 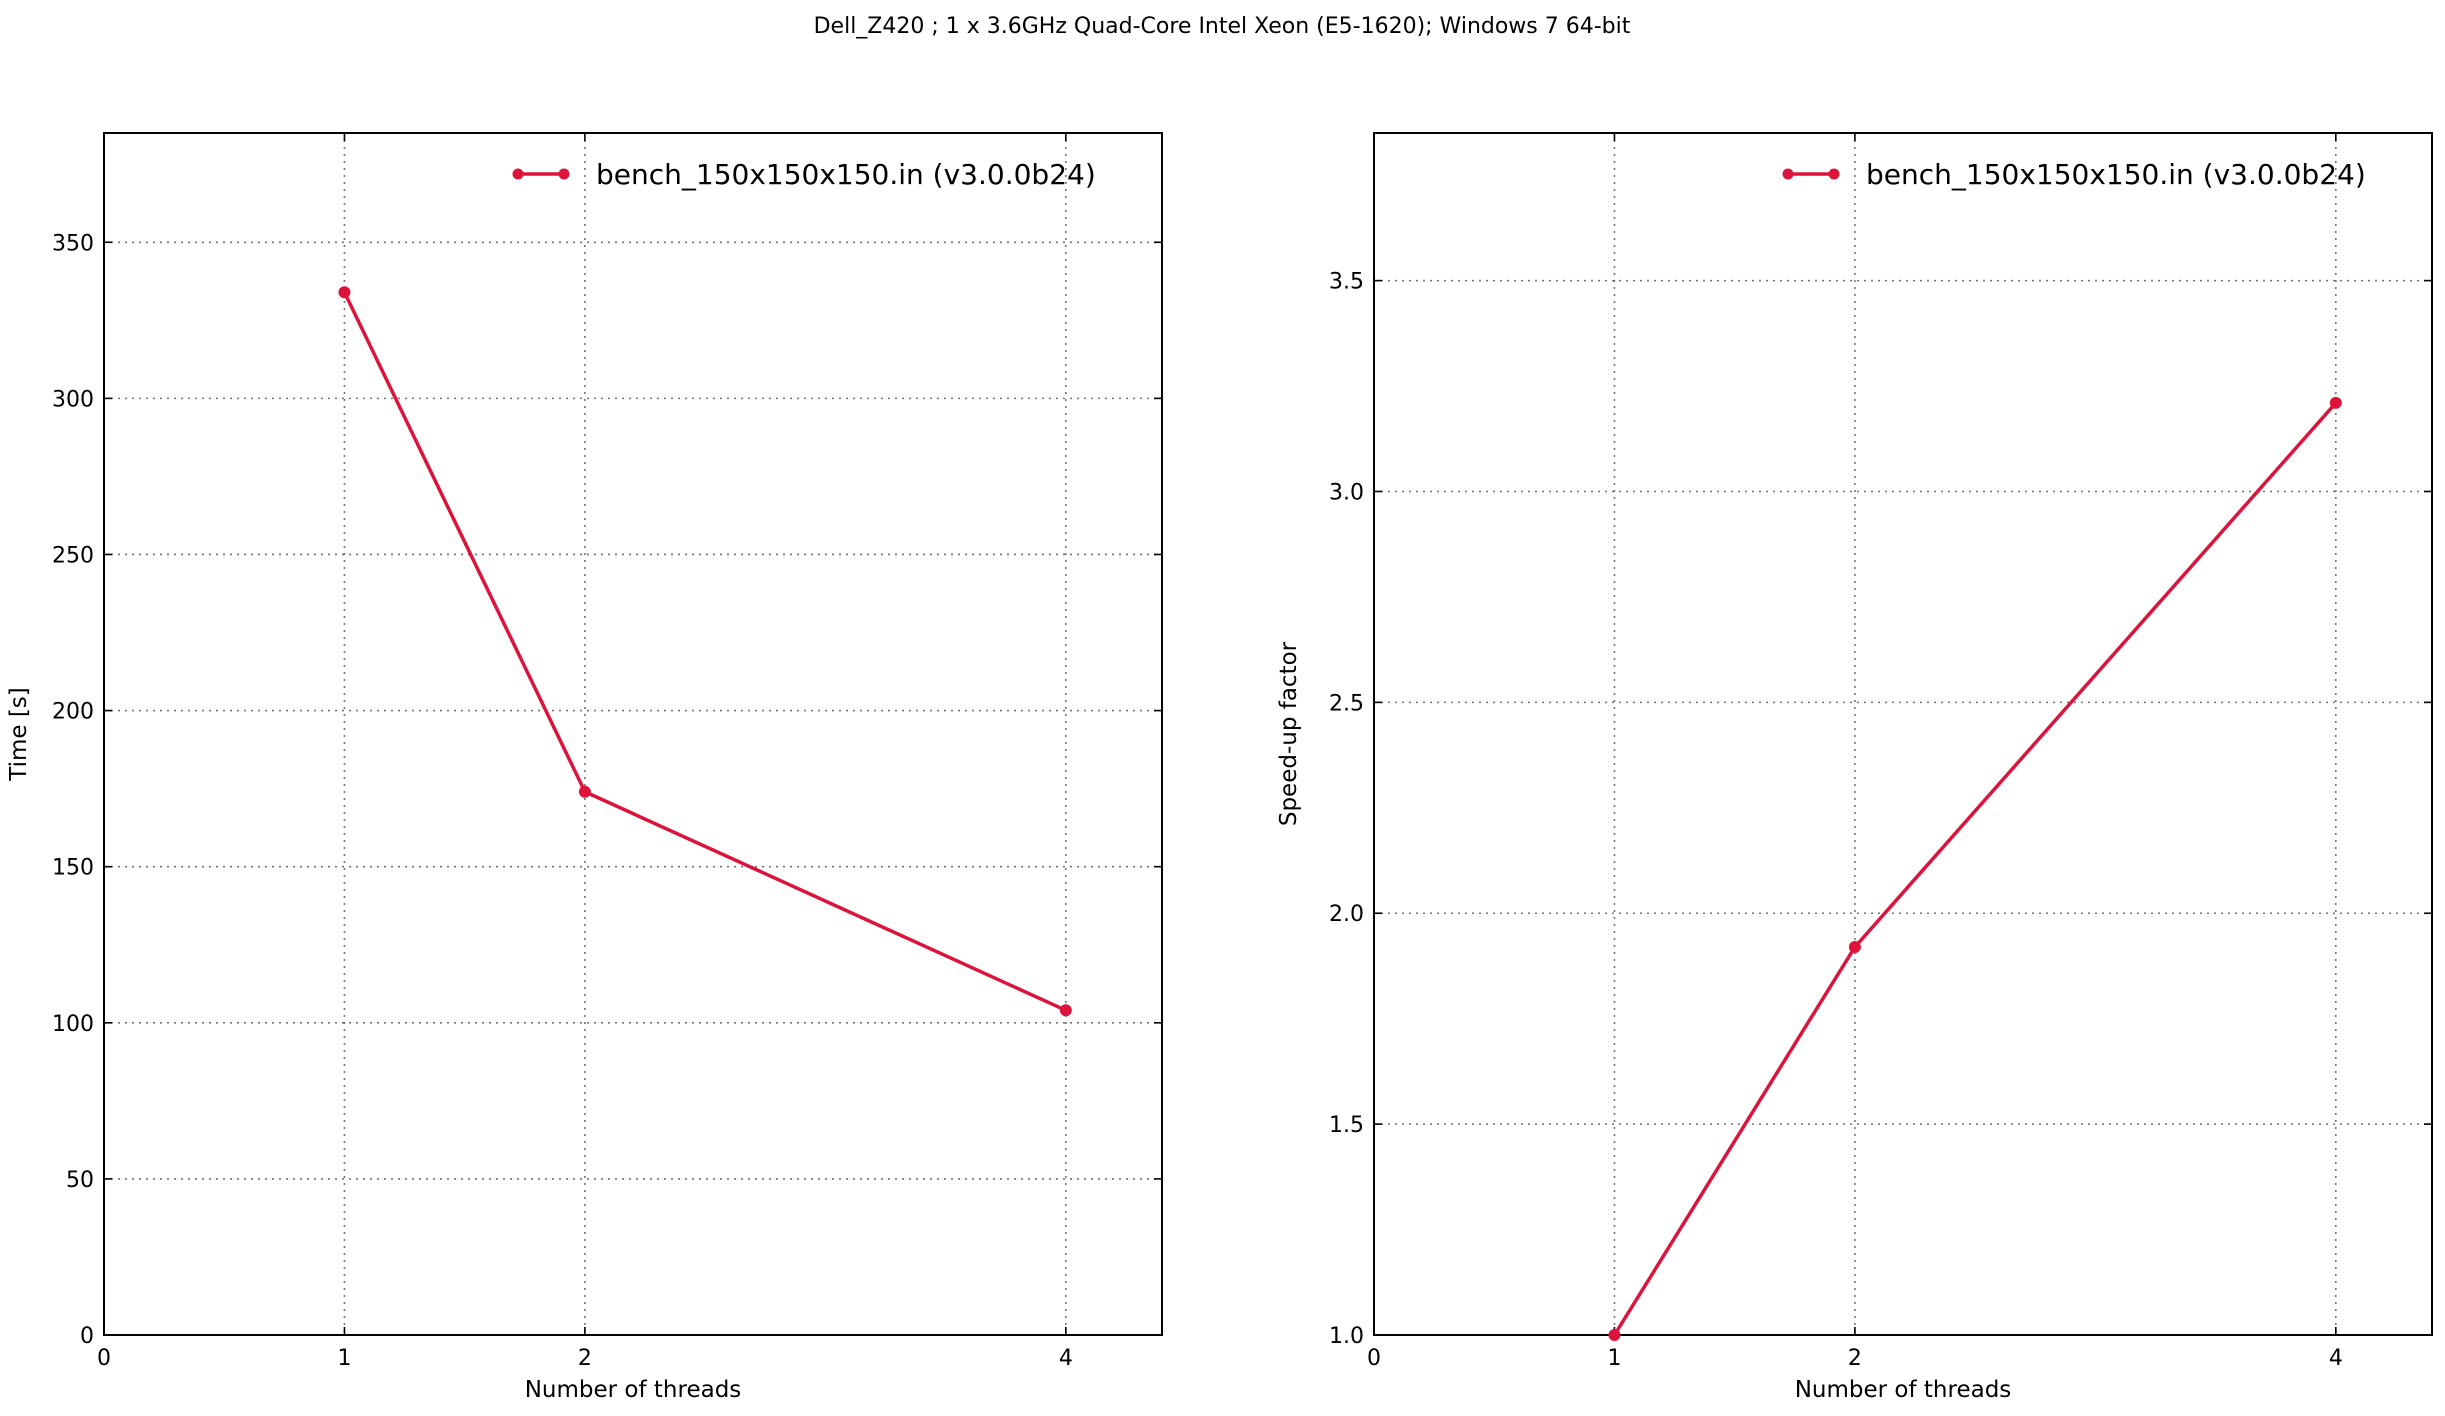 What do you see at coordinates (1346, 914) in the screenshot?
I see `y-tick-label: 2.0` at bounding box center [1346, 914].